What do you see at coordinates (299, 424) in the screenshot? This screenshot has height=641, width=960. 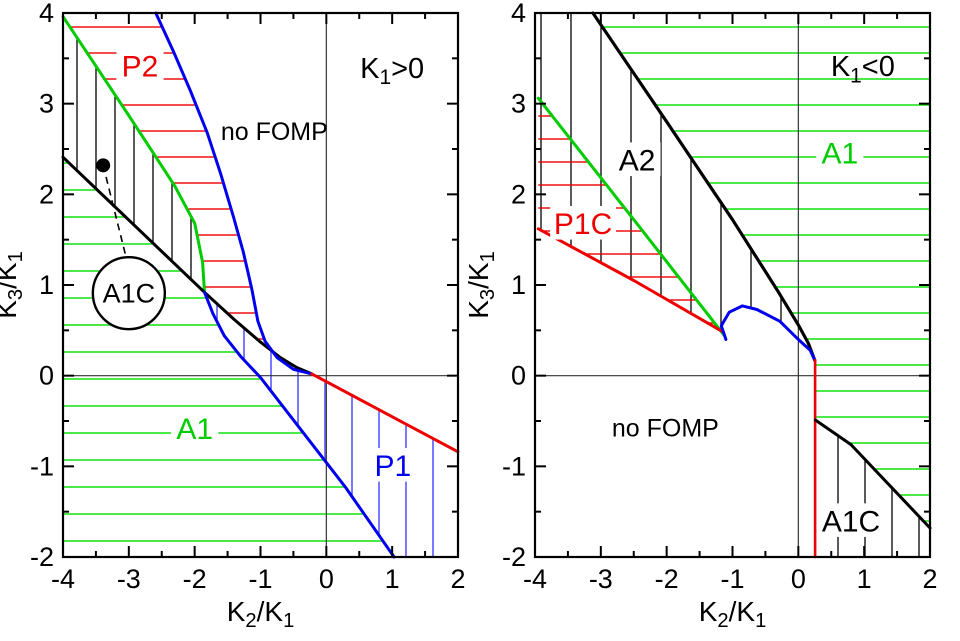 I see `curve-blue-boundary-A1-P1` at bounding box center [299, 424].